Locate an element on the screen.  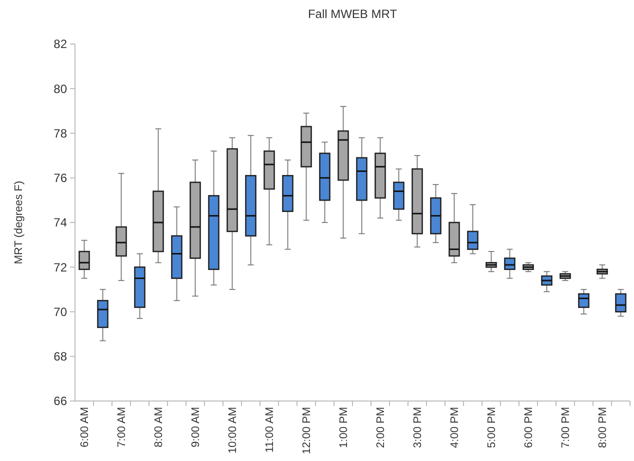
y-tick-label: 76 is located at coordinates (61, 178).